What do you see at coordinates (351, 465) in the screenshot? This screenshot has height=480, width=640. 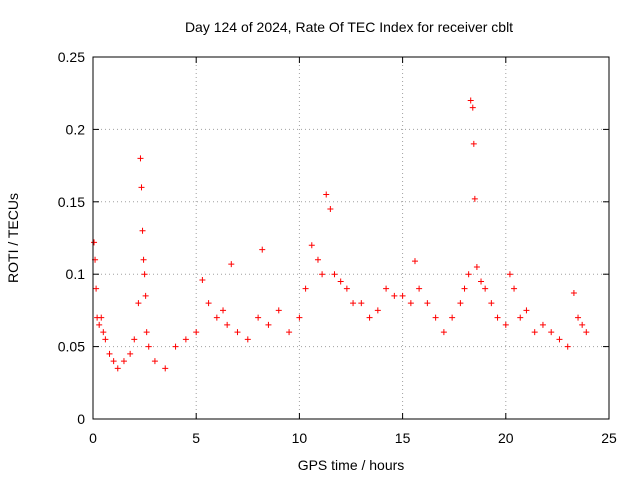 I see `x-axis-label: GPS time / hours` at bounding box center [351, 465].